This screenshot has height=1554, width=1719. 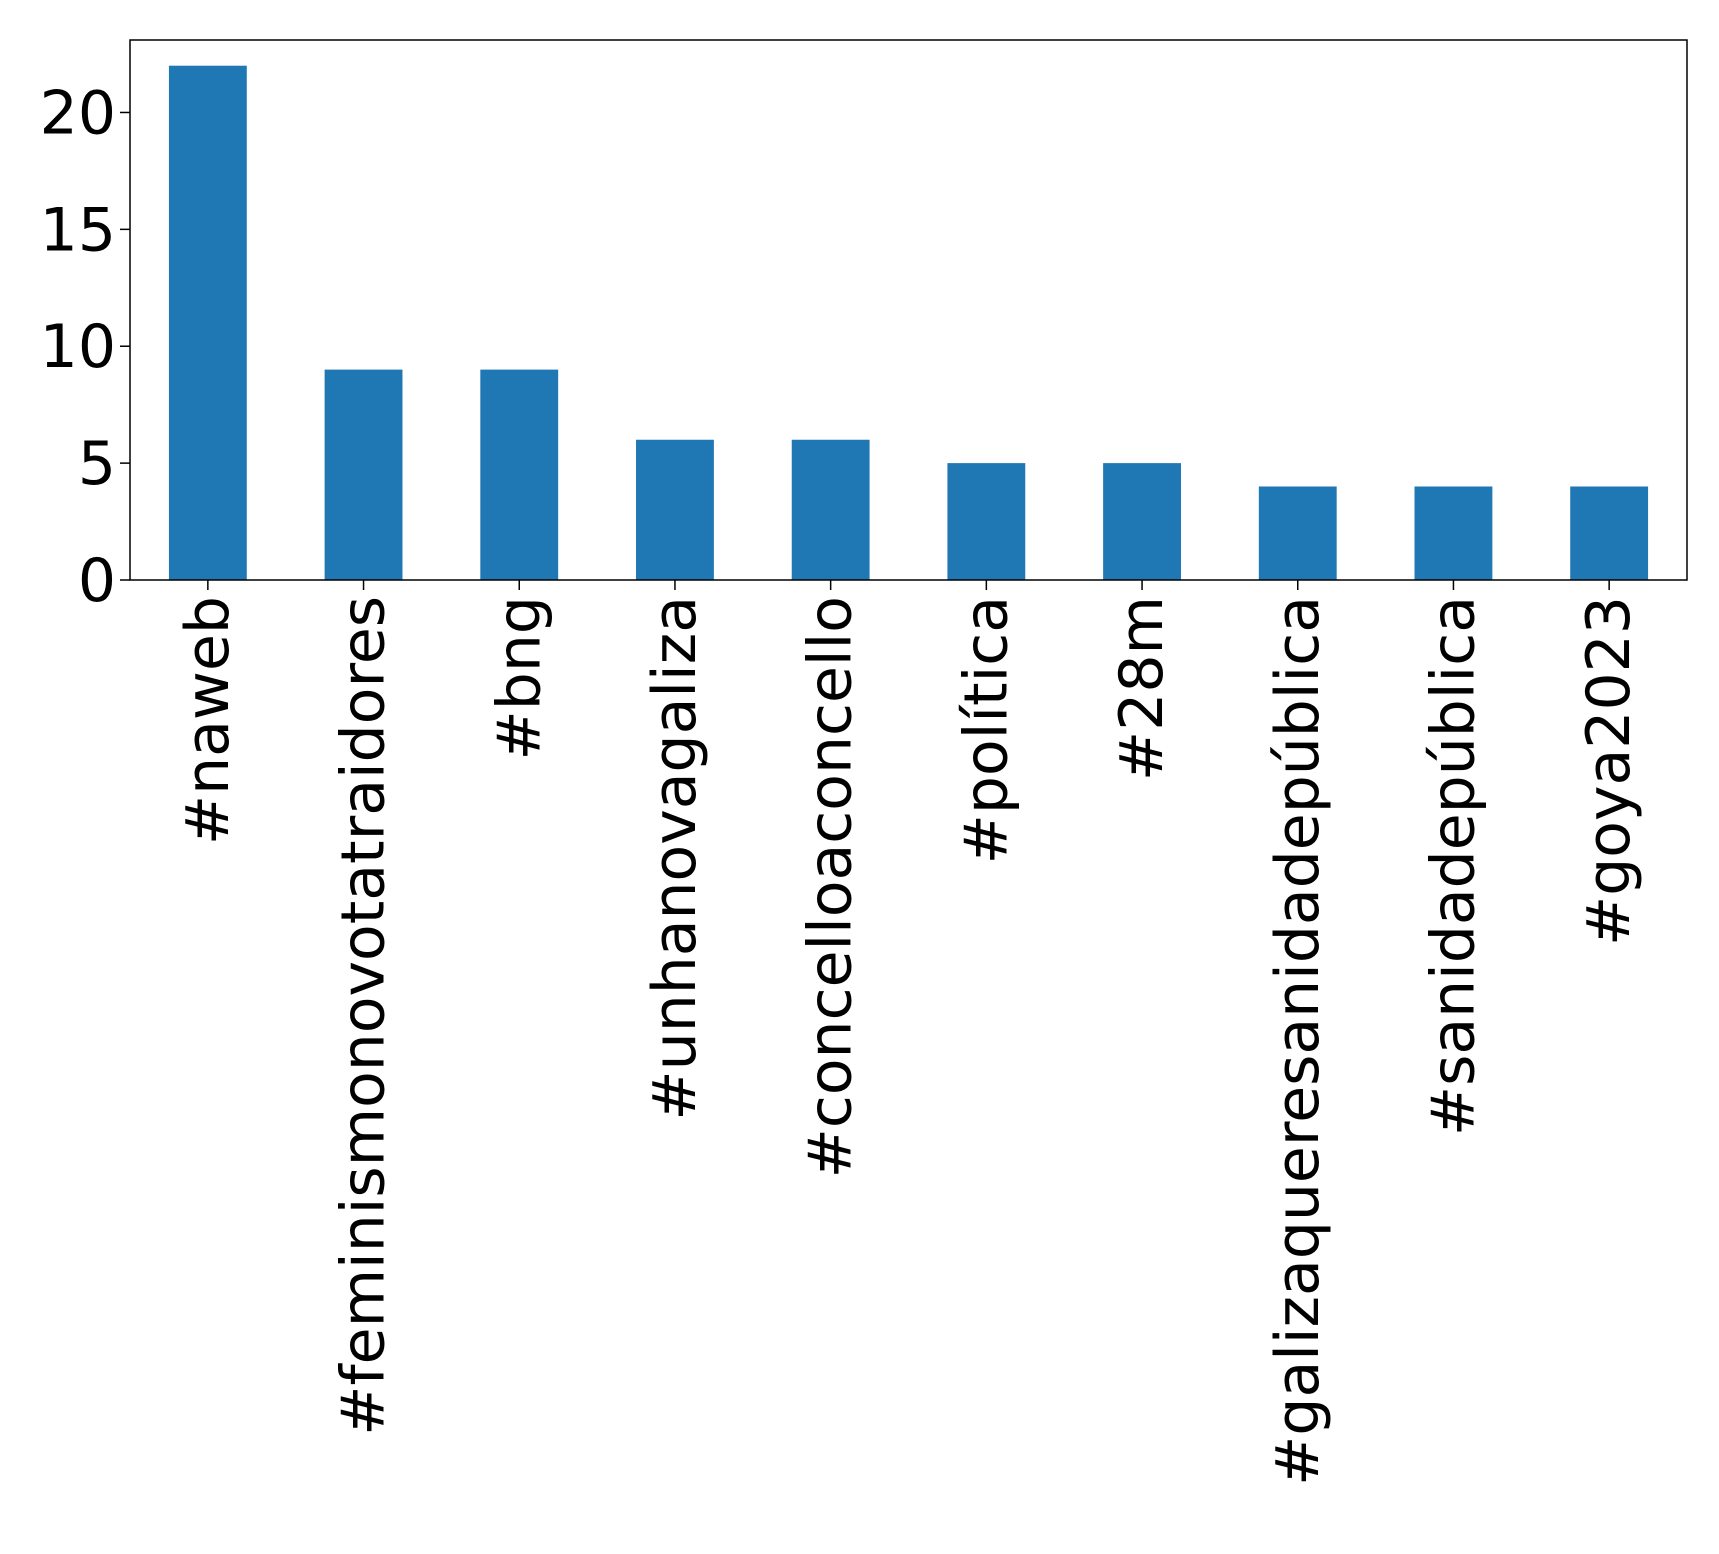 What do you see at coordinates (1142, 688) in the screenshot?
I see `x-tick-label-6: #28m` at bounding box center [1142, 688].